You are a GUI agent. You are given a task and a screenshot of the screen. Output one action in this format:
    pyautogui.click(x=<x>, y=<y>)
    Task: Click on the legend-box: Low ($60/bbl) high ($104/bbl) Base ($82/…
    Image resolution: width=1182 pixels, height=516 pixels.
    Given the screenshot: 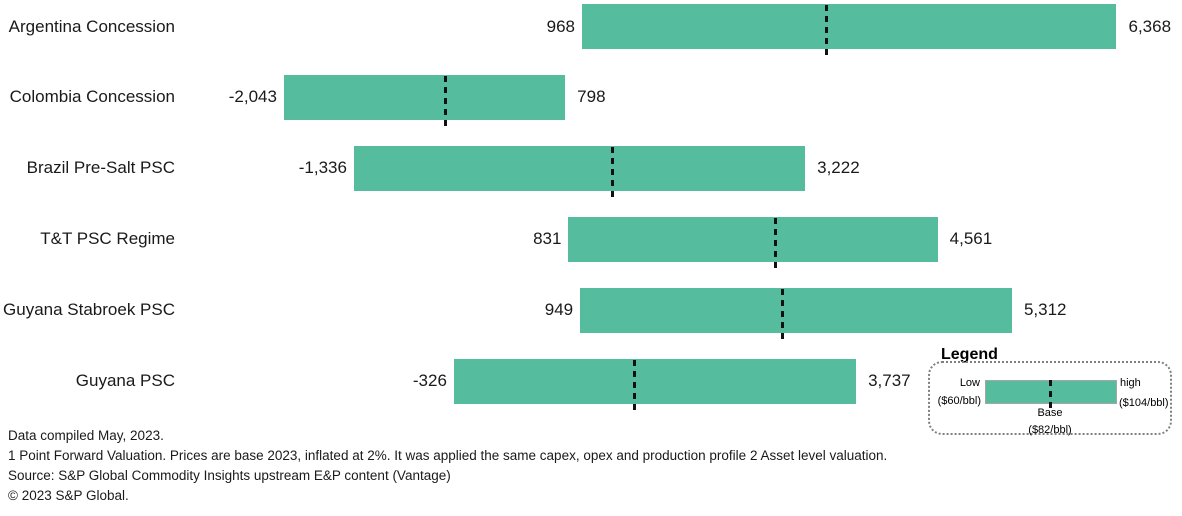 What is the action you would take?
    pyautogui.click(x=1050, y=398)
    